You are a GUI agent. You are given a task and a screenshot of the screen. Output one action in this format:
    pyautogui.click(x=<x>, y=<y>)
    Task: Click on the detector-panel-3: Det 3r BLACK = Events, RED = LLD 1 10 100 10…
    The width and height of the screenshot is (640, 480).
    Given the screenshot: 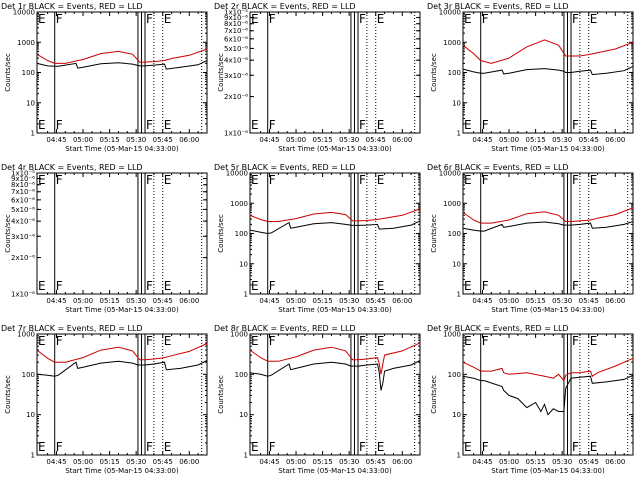 What is the action you would take?
    pyautogui.click(x=530, y=77)
    